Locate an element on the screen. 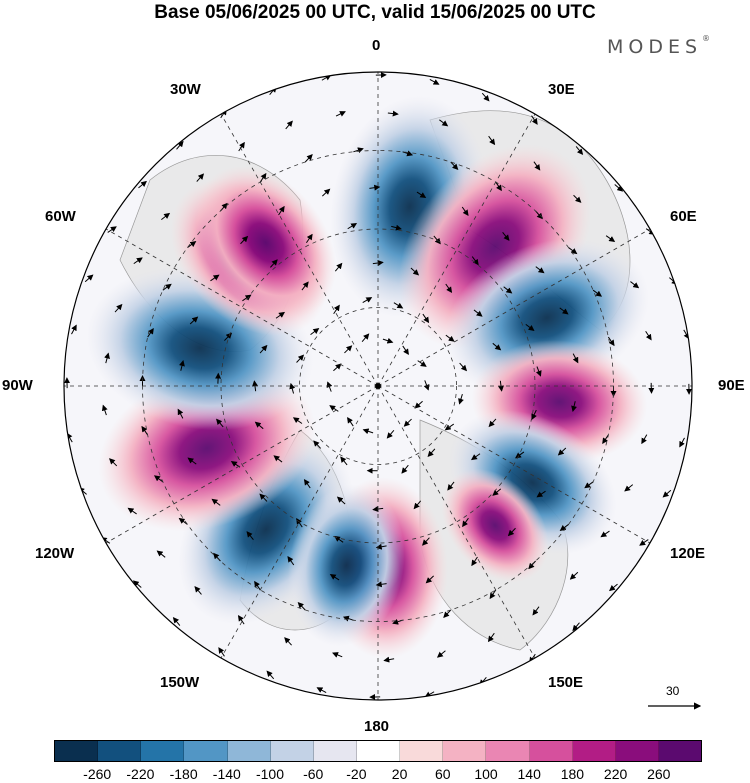  negative-anomaly-center is located at coordinates (346, 565).